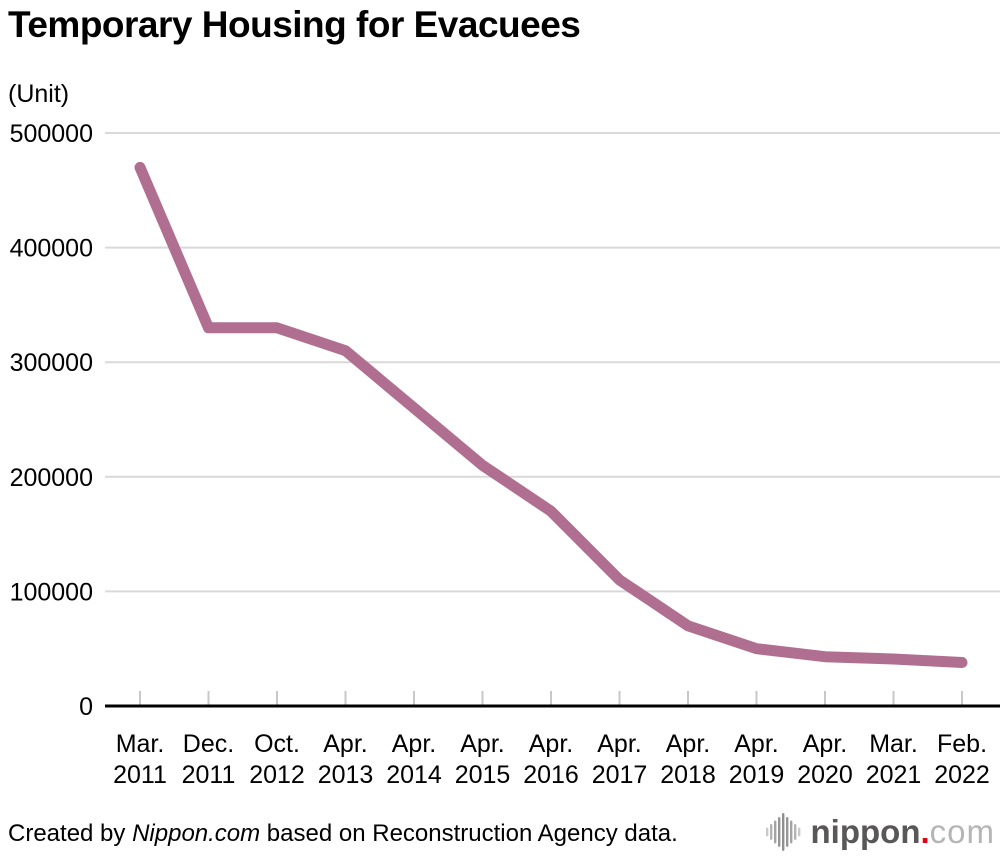 The image size is (1000, 856). Describe the element at coordinates (86, 707) in the screenshot. I see `y-axis-label: 0` at that location.